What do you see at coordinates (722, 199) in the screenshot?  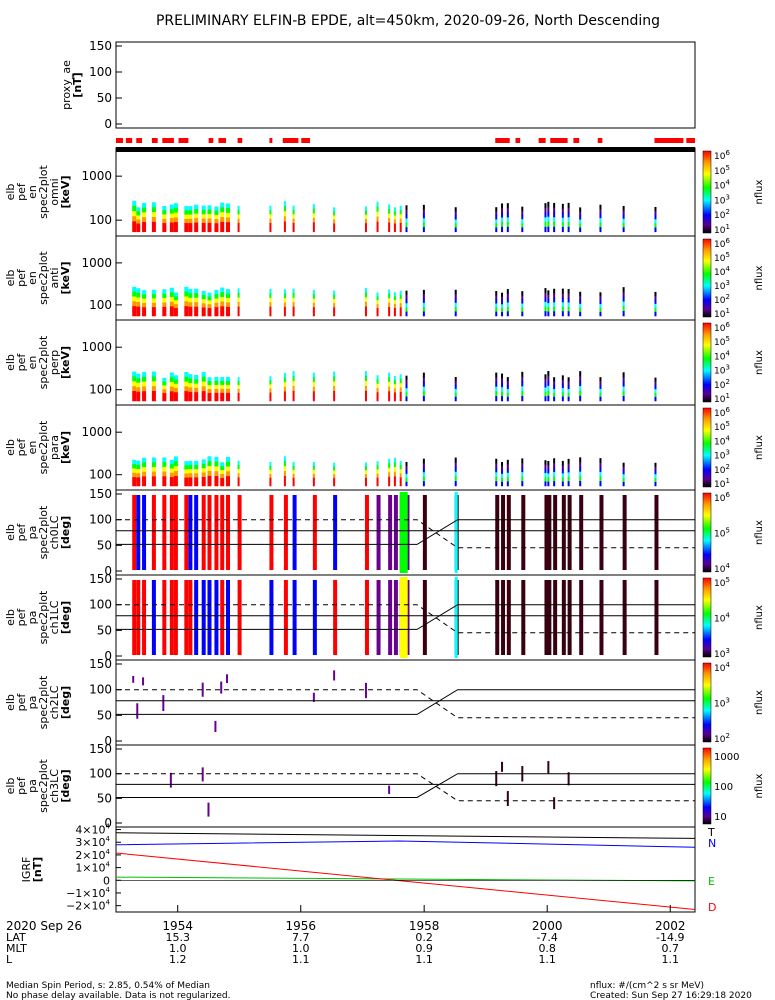 I see `colorbar-tick-label: 10³` at bounding box center [722, 199].